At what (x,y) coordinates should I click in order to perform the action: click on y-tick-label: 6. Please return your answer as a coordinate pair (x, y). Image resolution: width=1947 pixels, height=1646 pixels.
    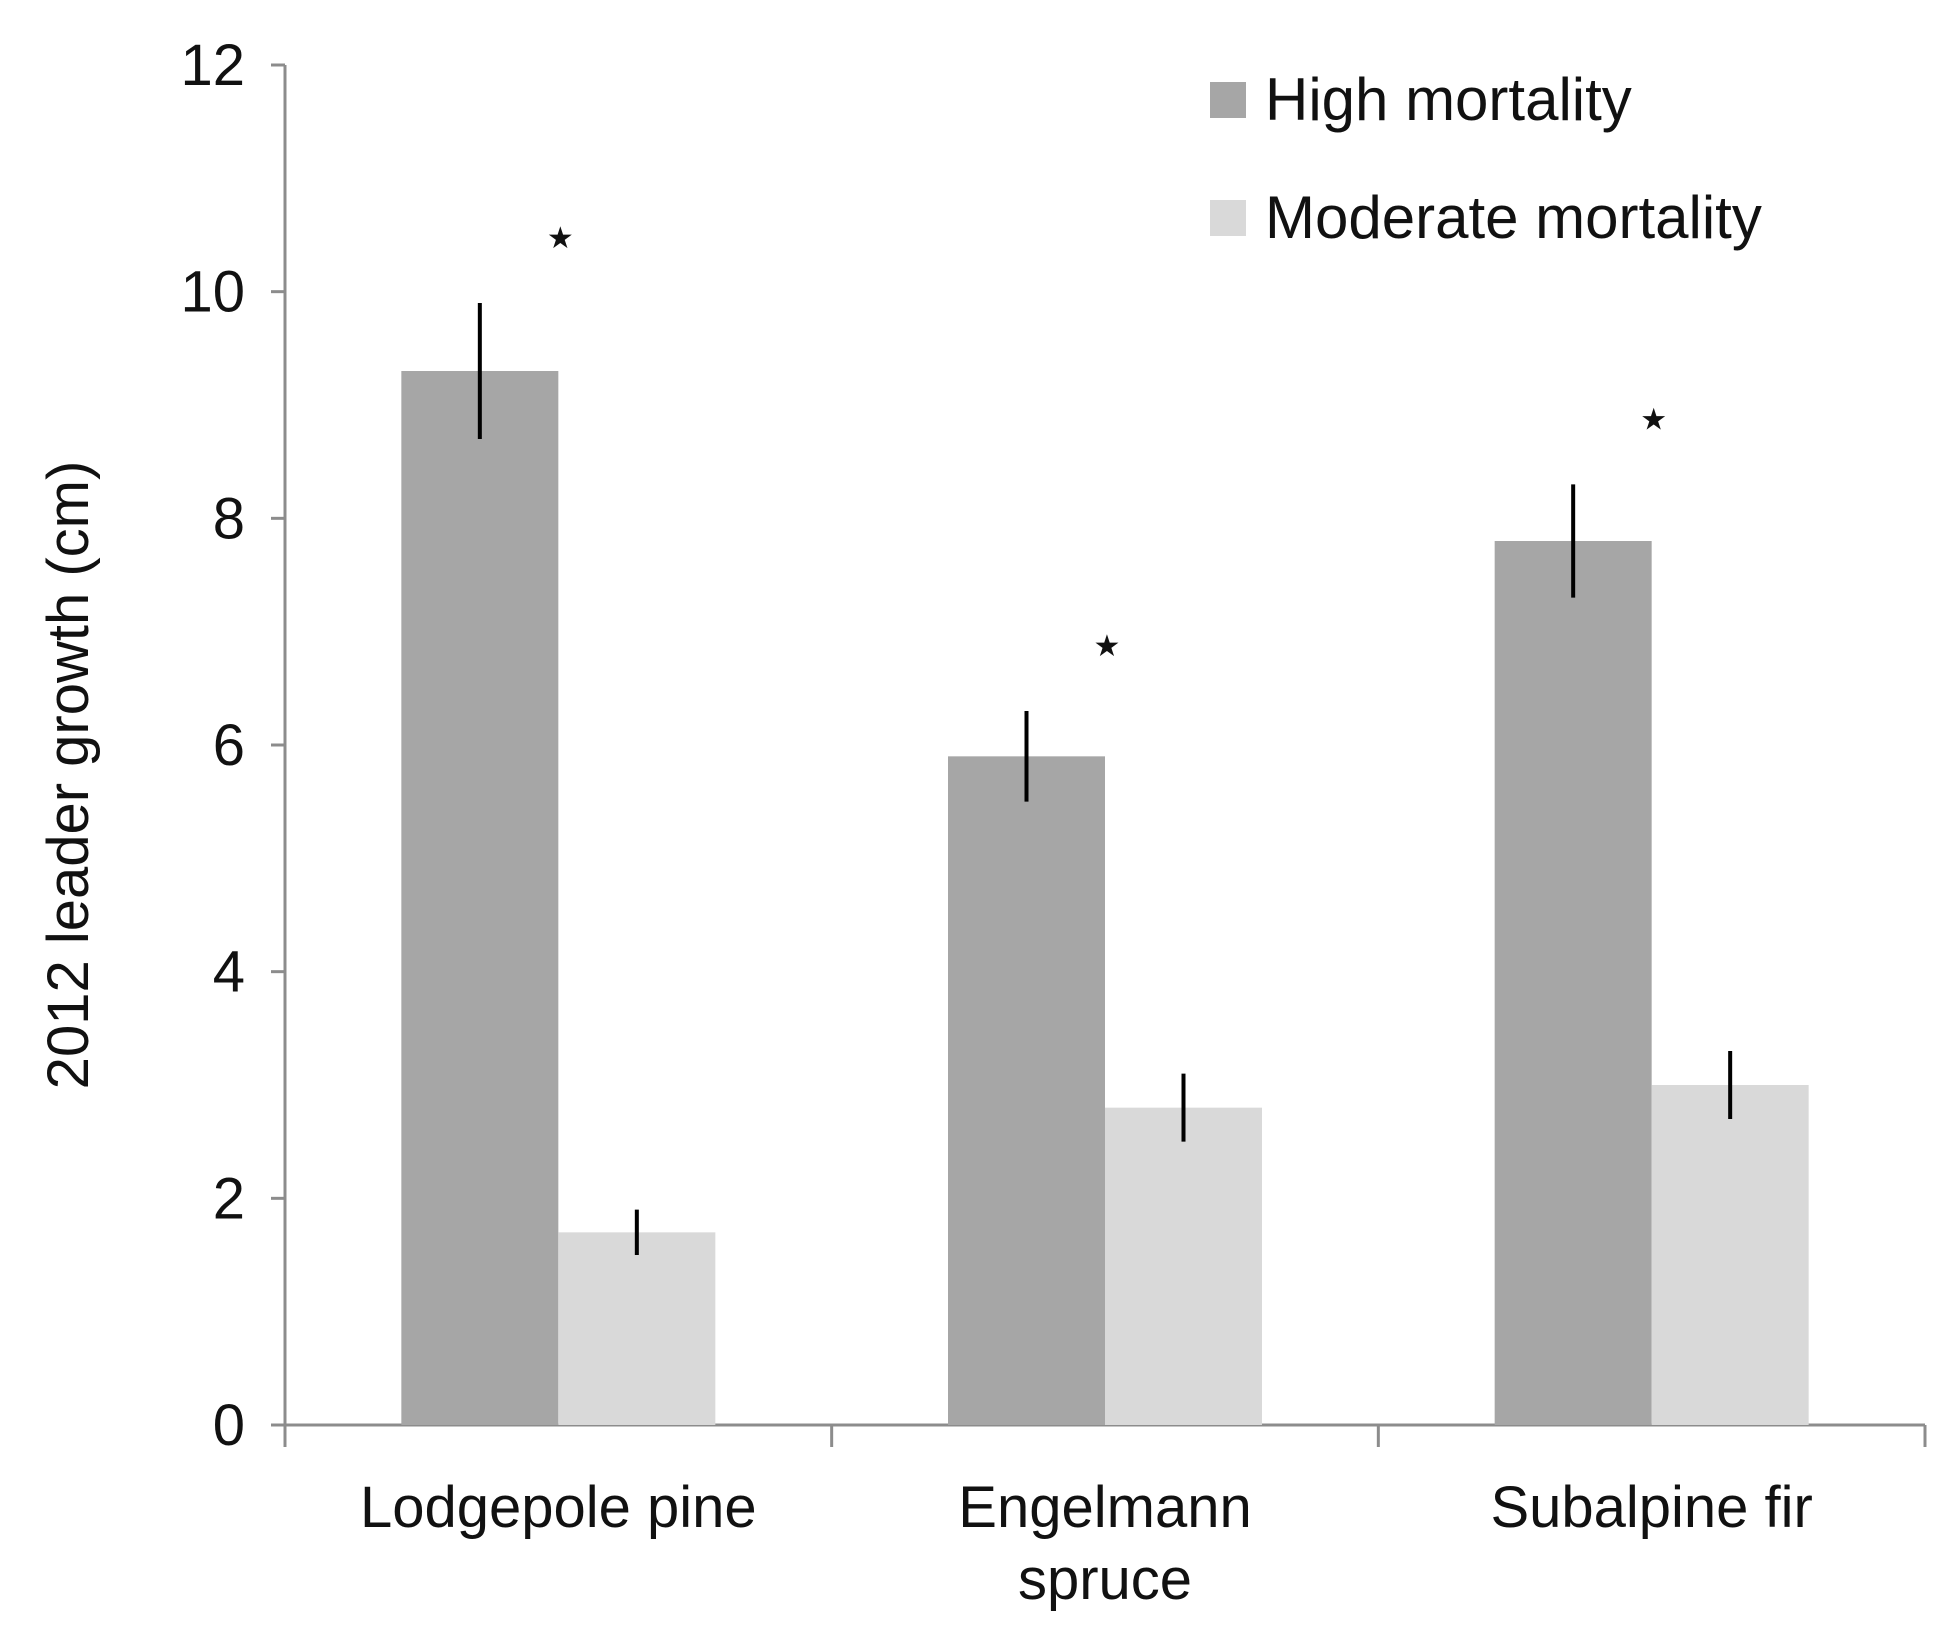
    Looking at the image, I should click on (229, 745).